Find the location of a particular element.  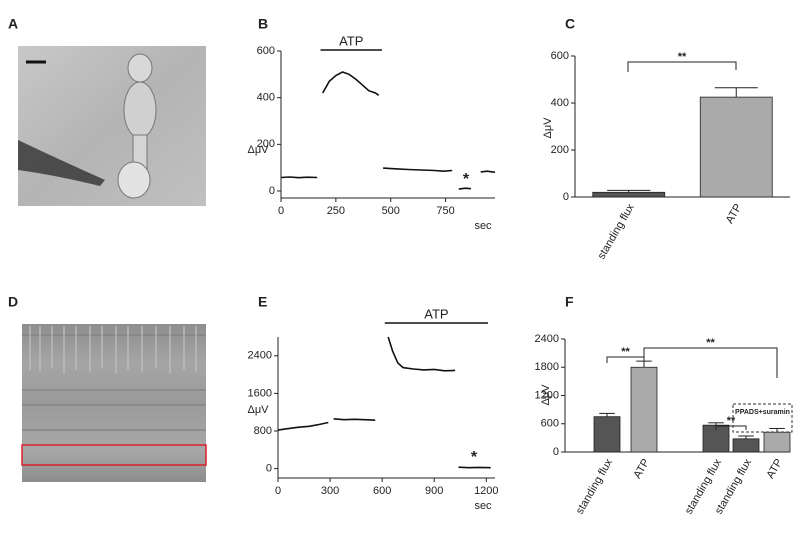

y-tick-label: 1200 is located at coordinates (547, 395).